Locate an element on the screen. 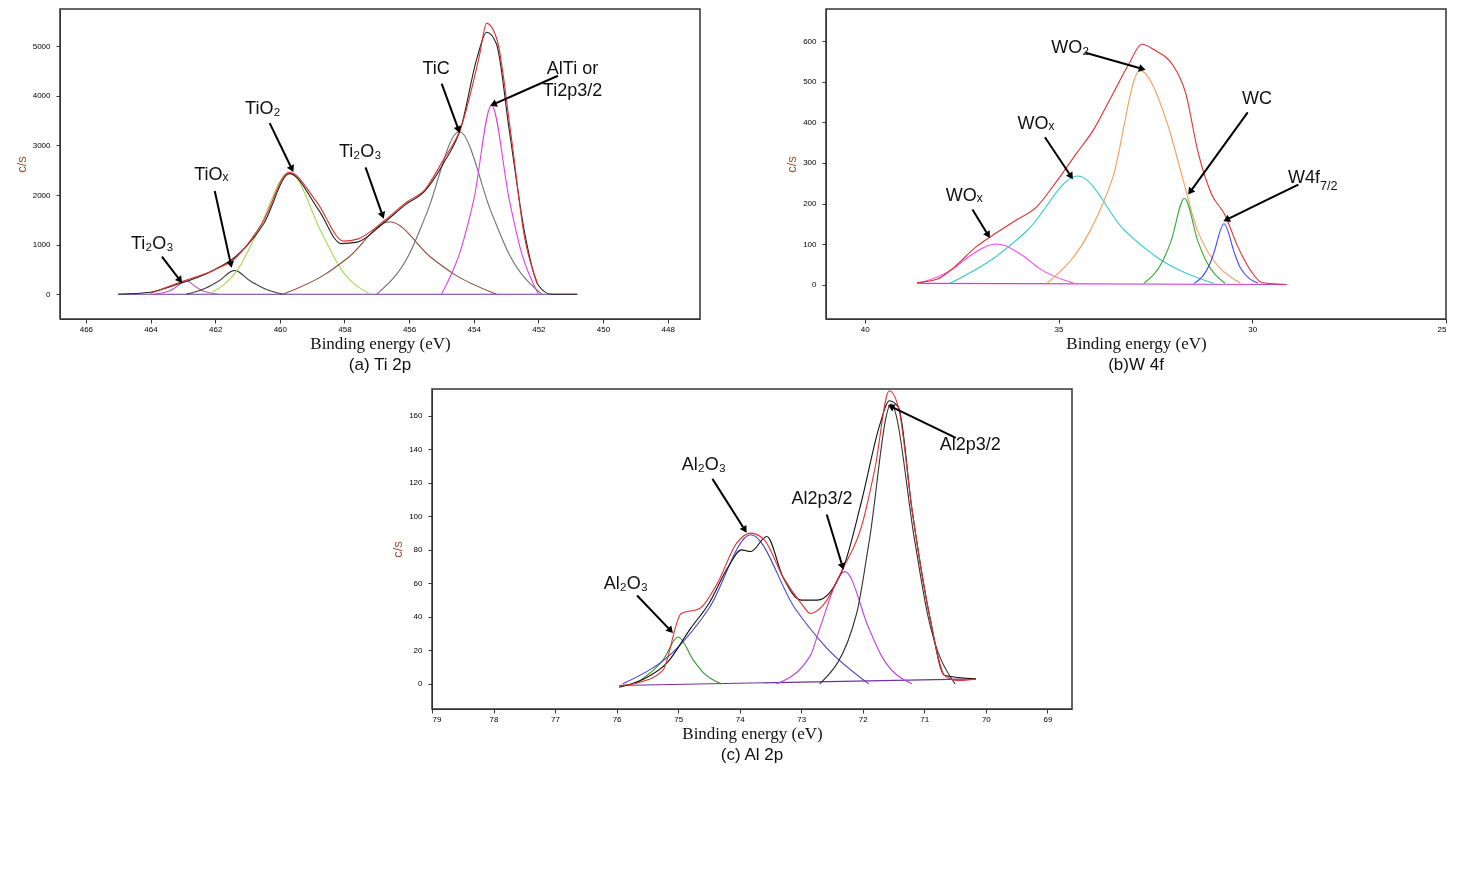 The image size is (1462, 889). annotation: TiOₓ is located at coordinates (211, 174).